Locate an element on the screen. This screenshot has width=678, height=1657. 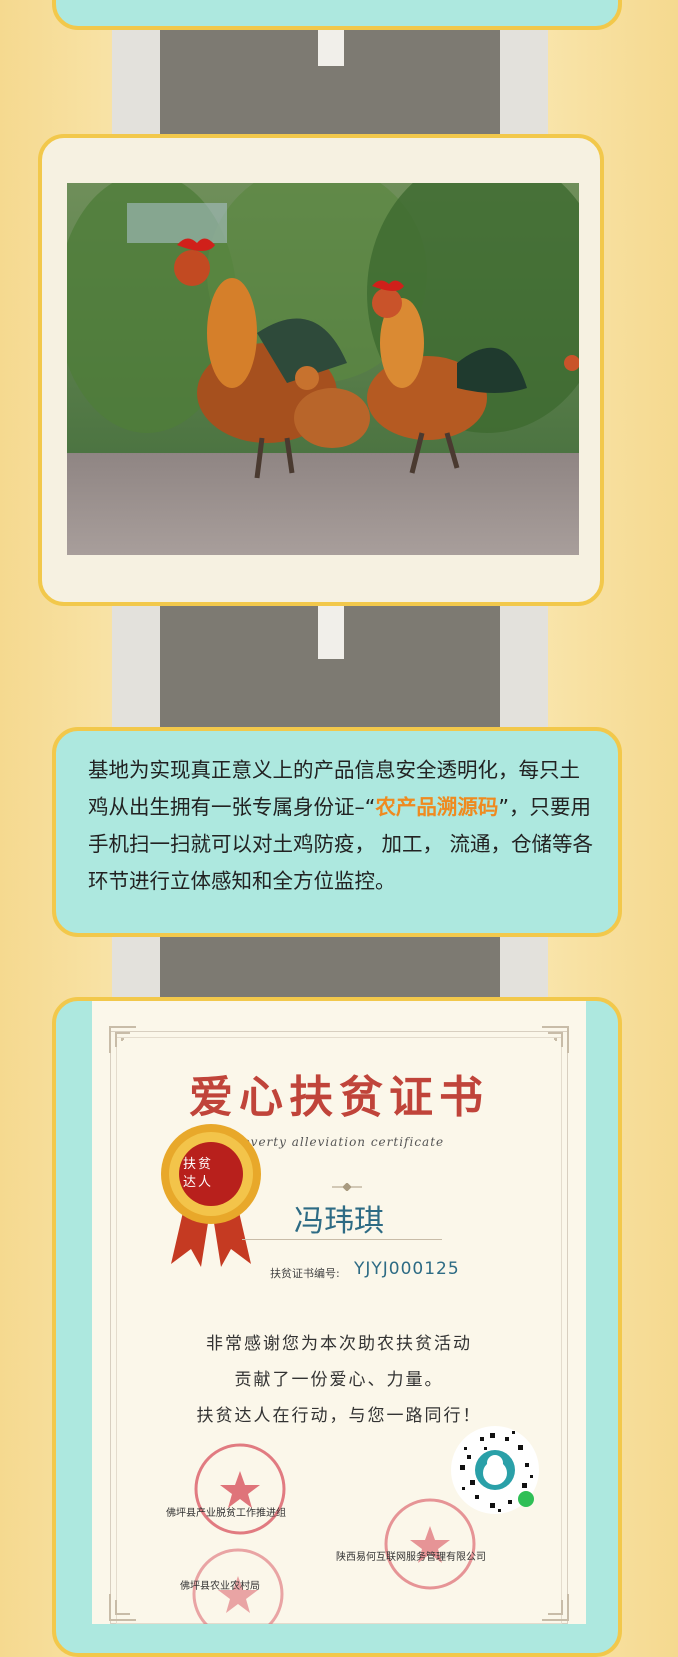
org-agriculture-bureau: 佛坪县农业农村局 is located at coordinates (220, 1586).